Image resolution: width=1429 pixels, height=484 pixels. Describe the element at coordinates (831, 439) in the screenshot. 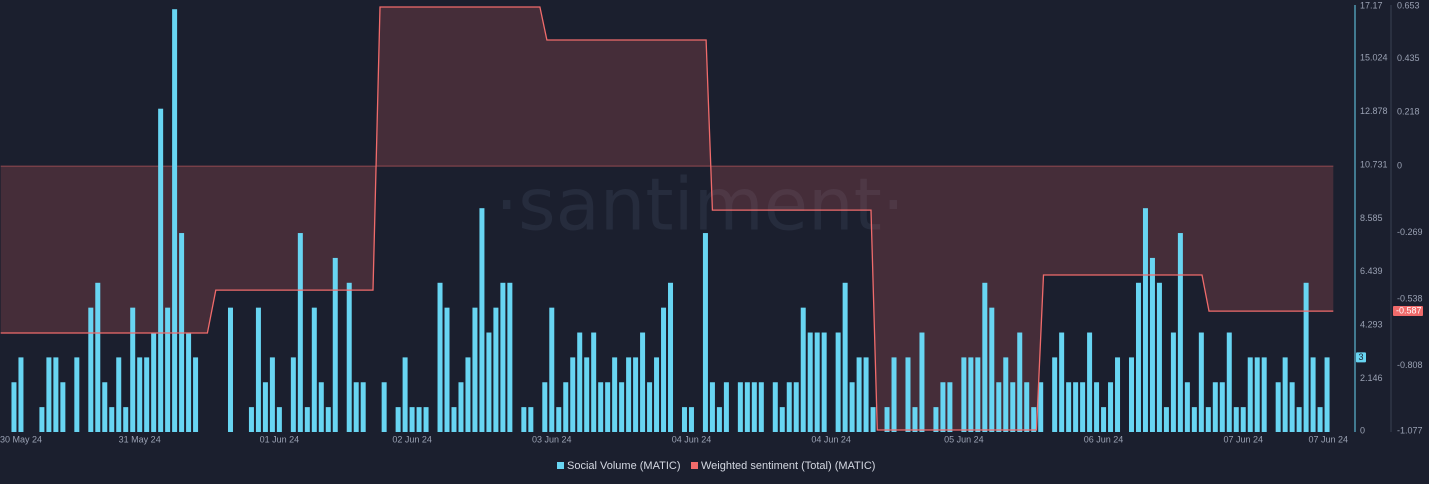

I see `x-tick-label: 04 Jun 24` at that location.